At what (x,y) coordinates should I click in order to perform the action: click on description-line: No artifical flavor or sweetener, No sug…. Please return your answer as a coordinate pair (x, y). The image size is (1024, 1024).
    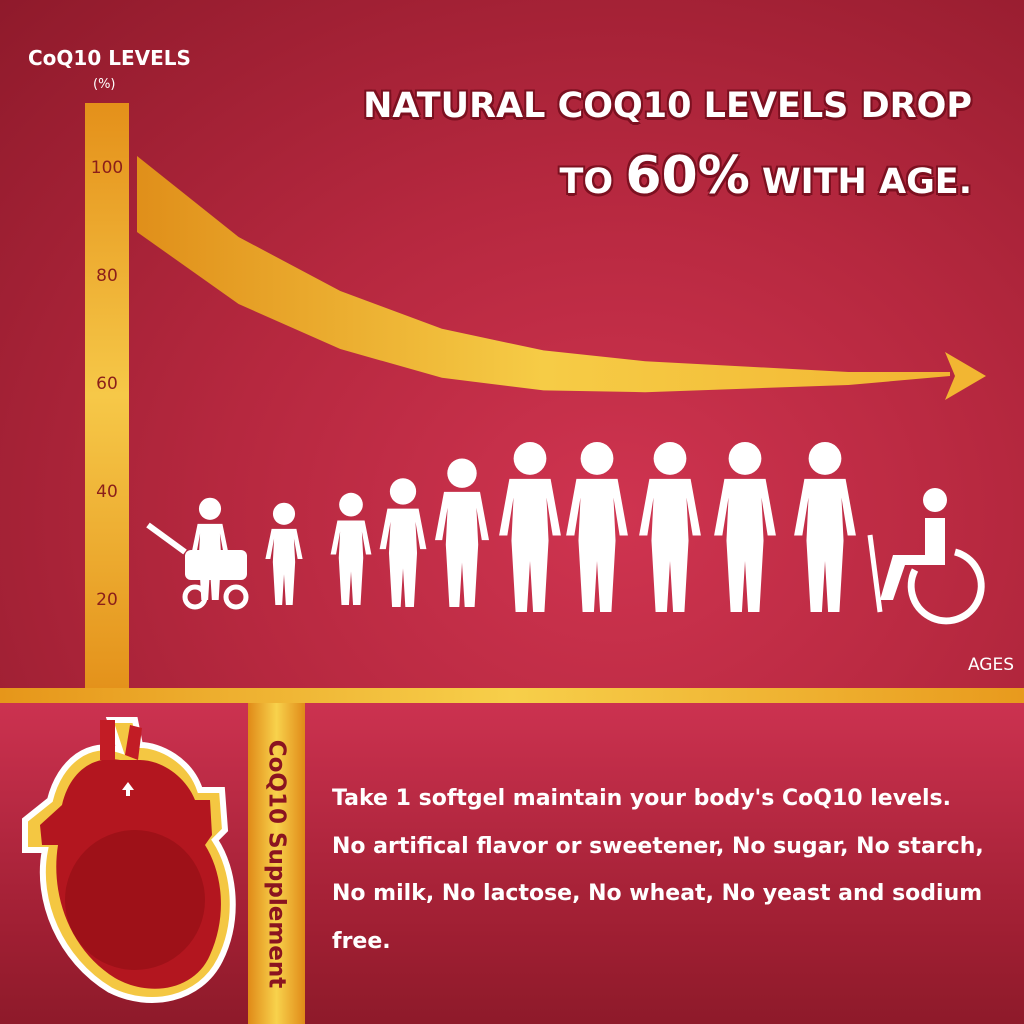
    Looking at the image, I should click on (658, 846).